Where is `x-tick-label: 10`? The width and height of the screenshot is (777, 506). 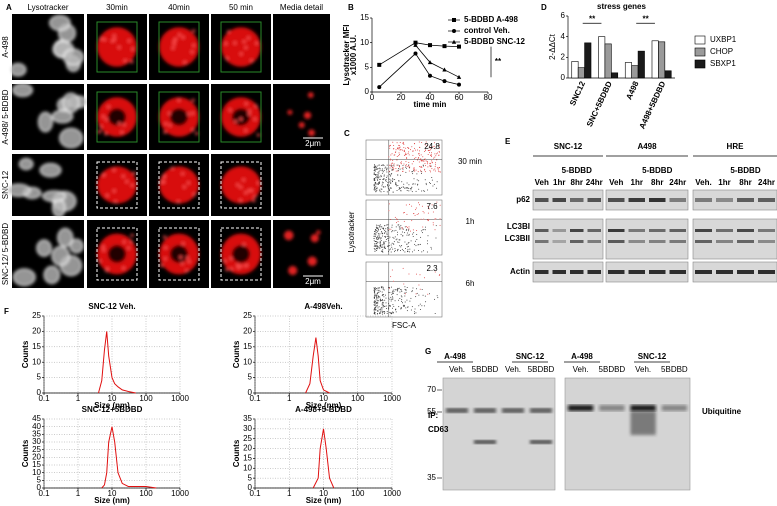 x-tick-label: 10 is located at coordinates (323, 398).